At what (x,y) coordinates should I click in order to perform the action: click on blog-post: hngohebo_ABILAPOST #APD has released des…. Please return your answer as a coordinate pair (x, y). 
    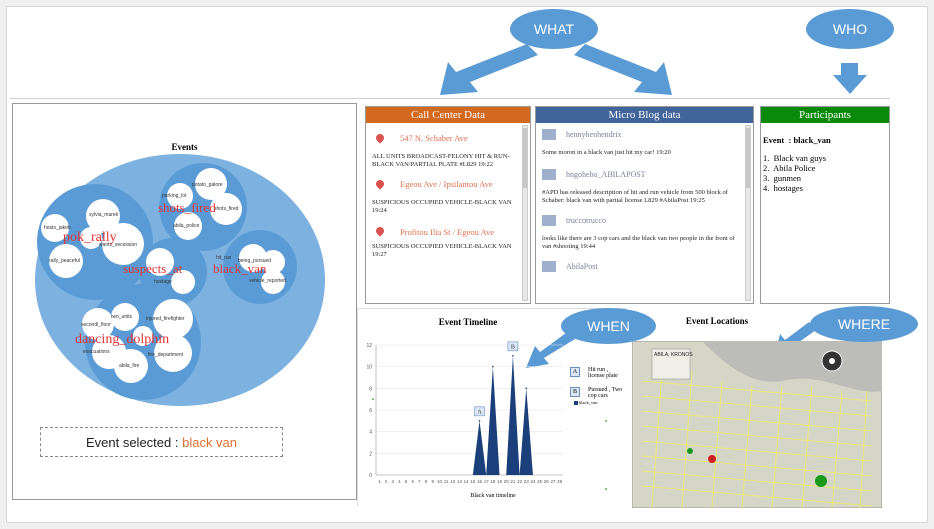
    Looking at the image, I should click on (638, 187).